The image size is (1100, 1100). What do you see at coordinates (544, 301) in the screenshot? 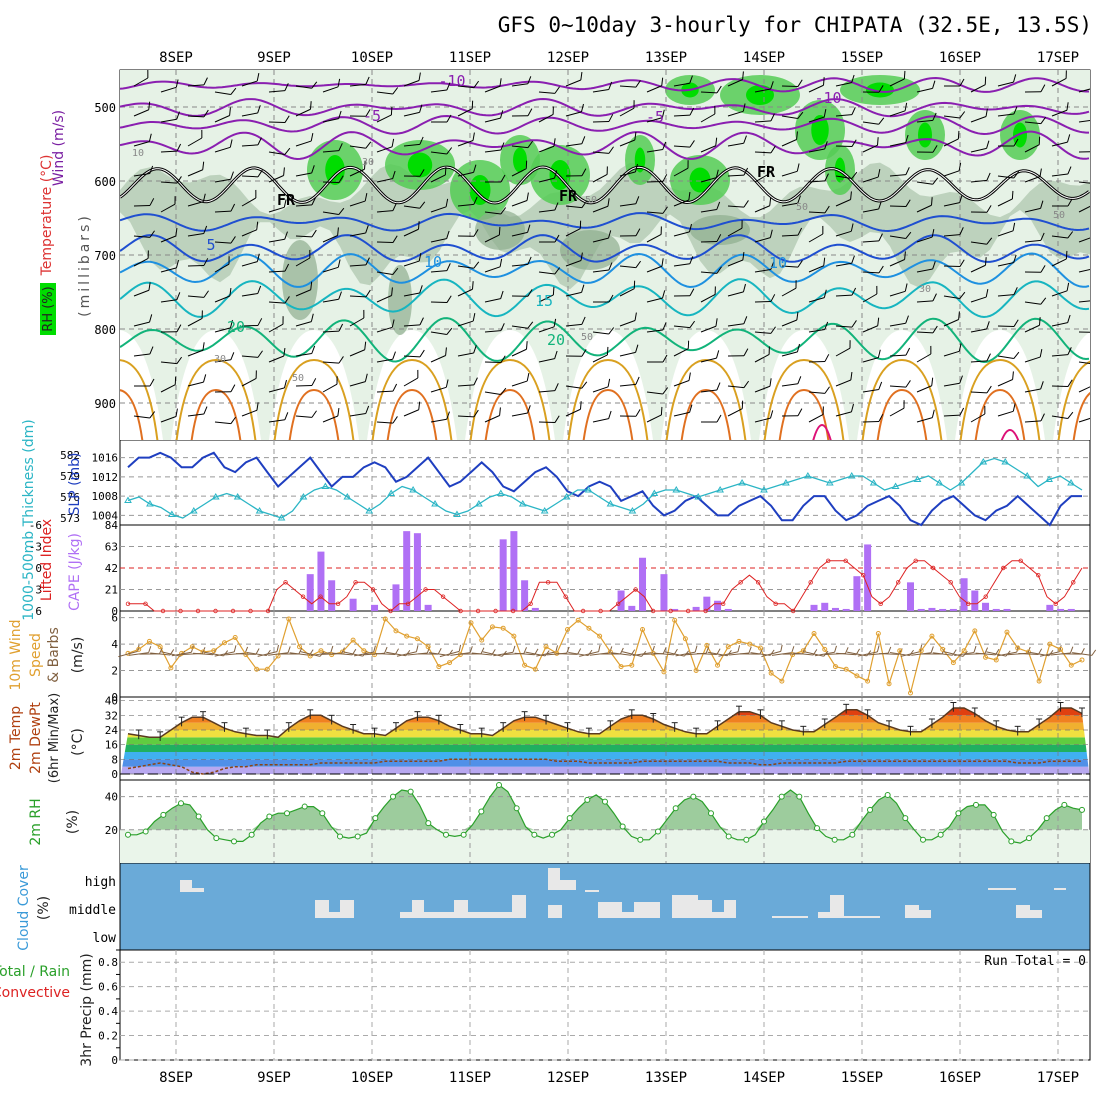
I see `isotherm-label: 15` at bounding box center [544, 301].